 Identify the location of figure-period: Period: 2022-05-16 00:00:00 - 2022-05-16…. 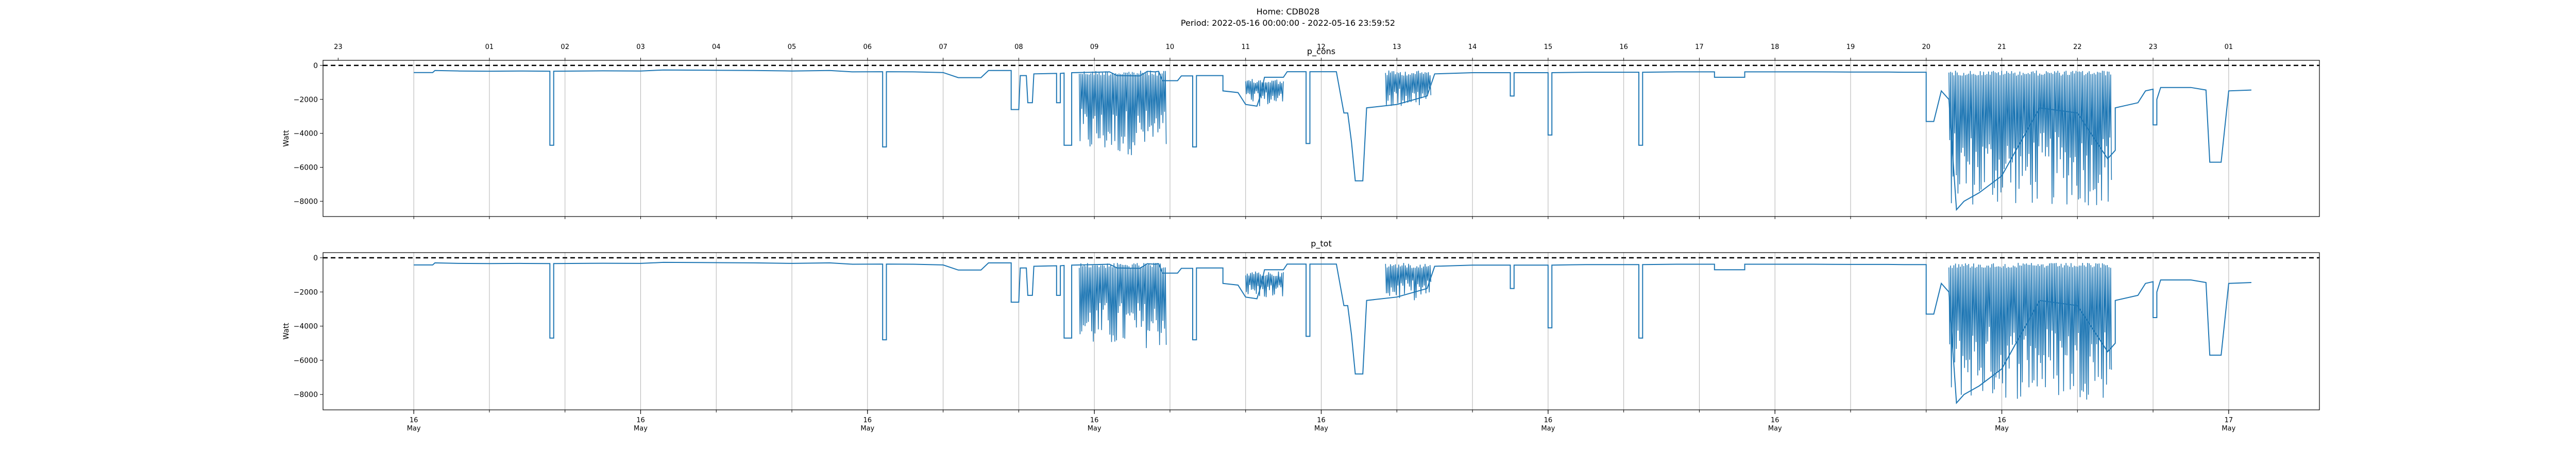
(1288, 23).